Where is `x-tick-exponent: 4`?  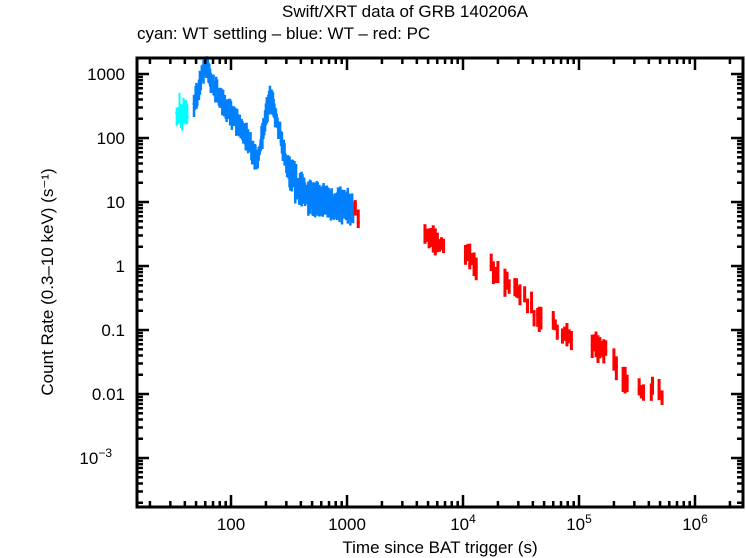
x-tick-exponent: 4 is located at coordinates (472, 519).